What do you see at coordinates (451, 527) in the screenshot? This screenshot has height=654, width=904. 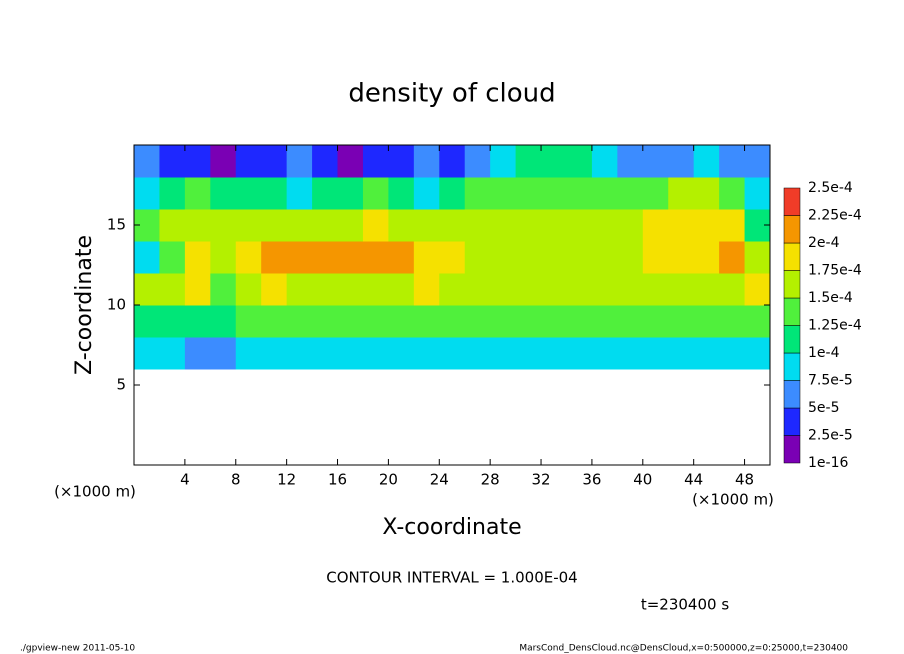 I see `x-axis-label: X-coordinate` at bounding box center [451, 527].